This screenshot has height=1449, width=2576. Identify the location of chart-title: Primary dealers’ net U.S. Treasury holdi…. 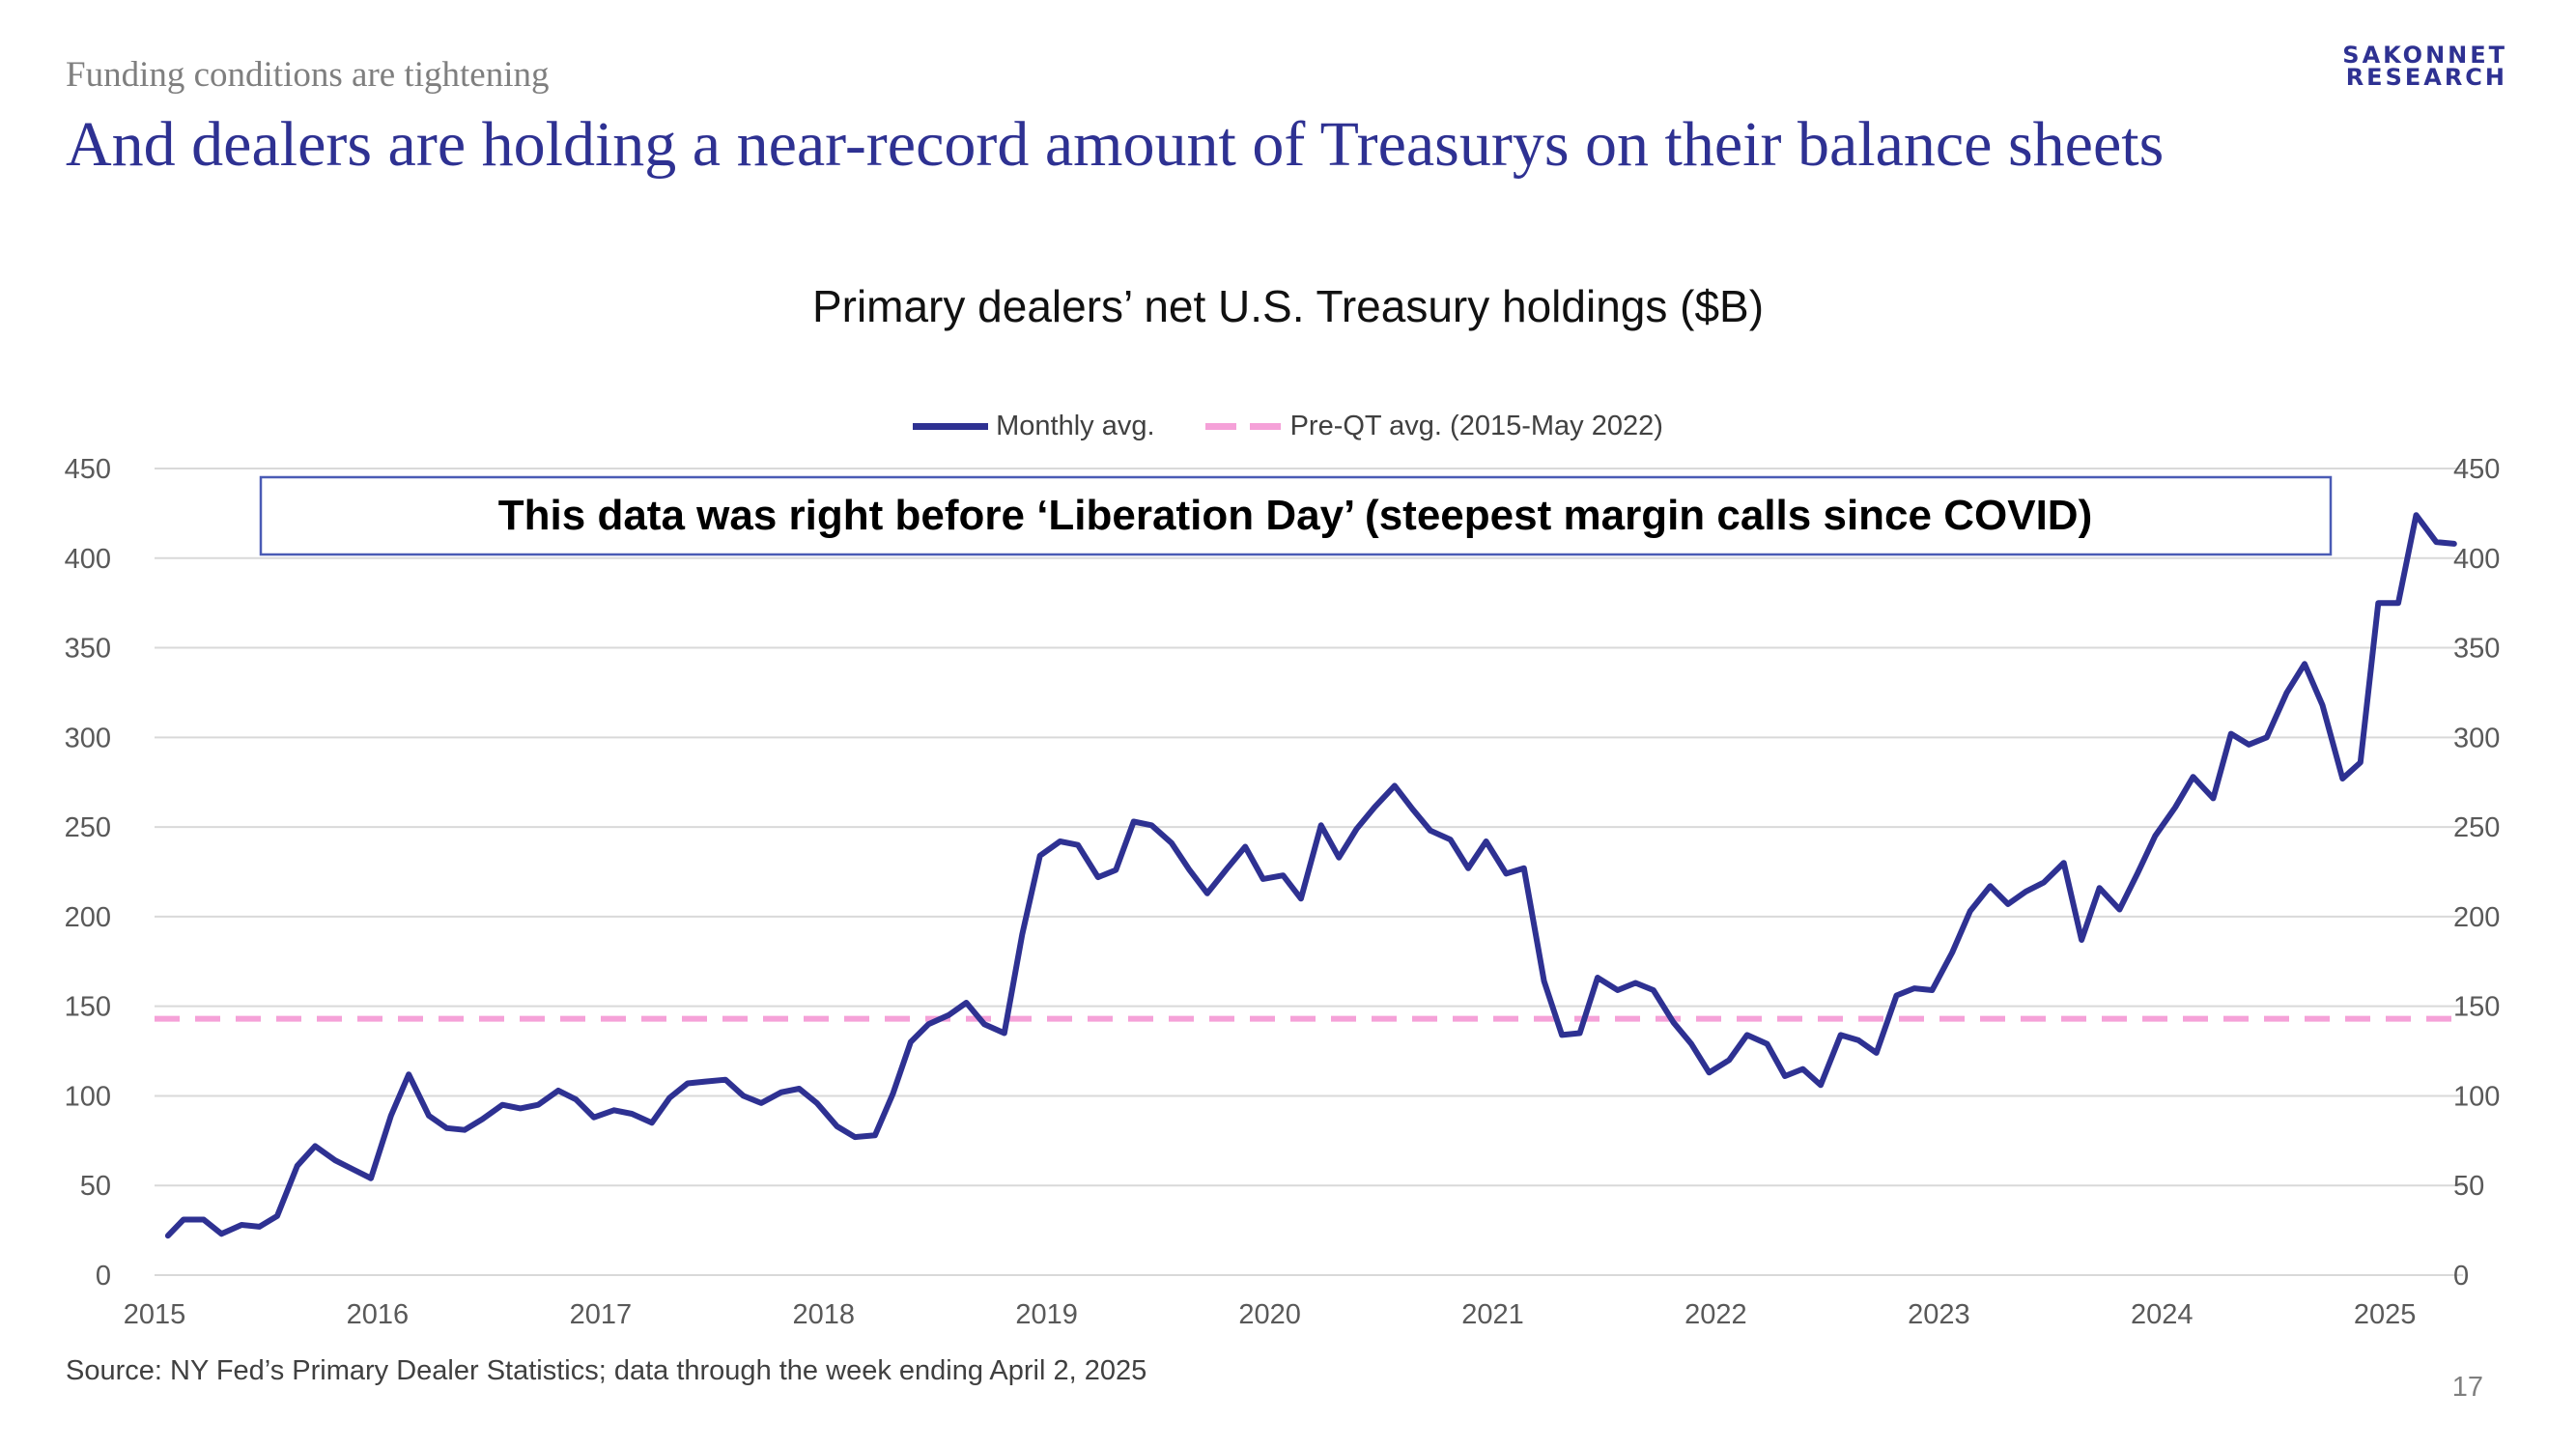
(1288, 306).